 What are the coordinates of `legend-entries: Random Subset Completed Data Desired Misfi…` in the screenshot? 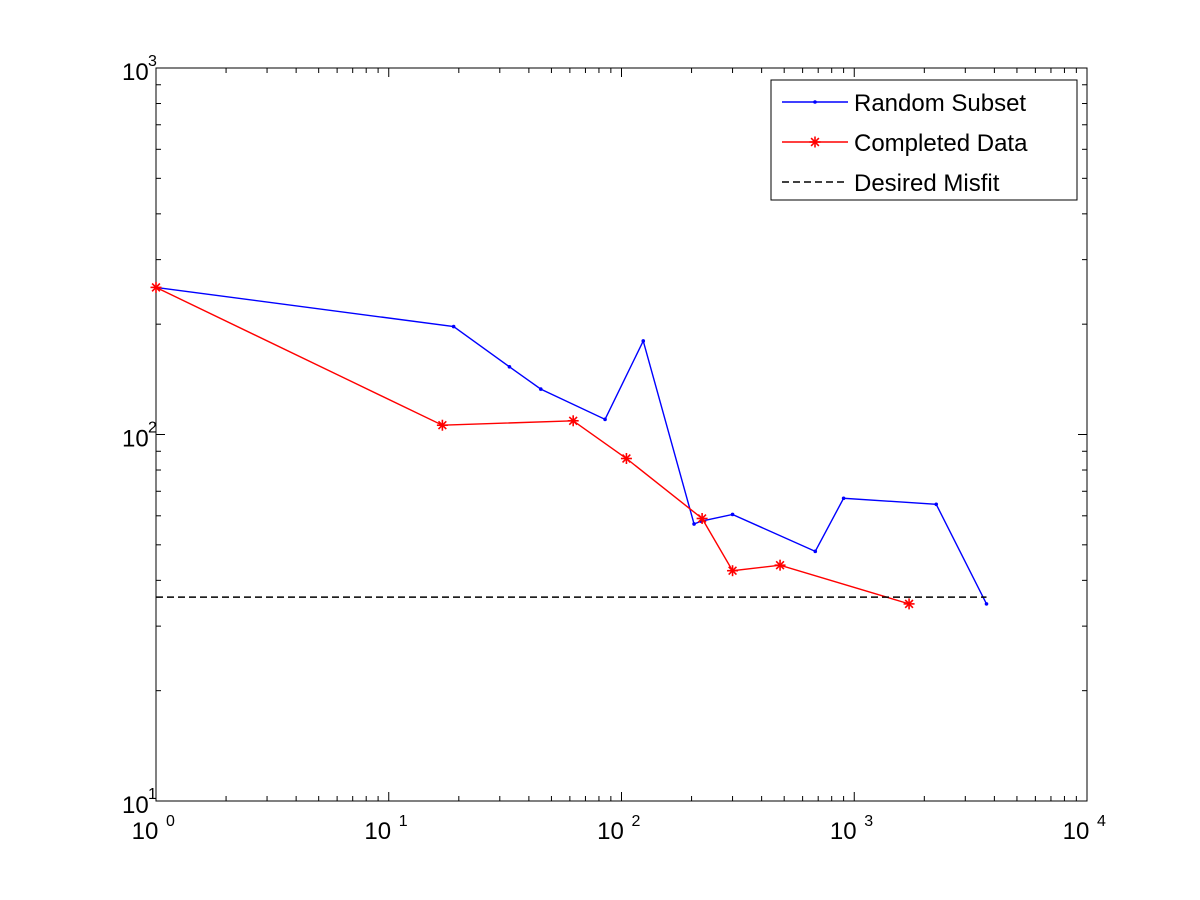 It's located at (905, 143).